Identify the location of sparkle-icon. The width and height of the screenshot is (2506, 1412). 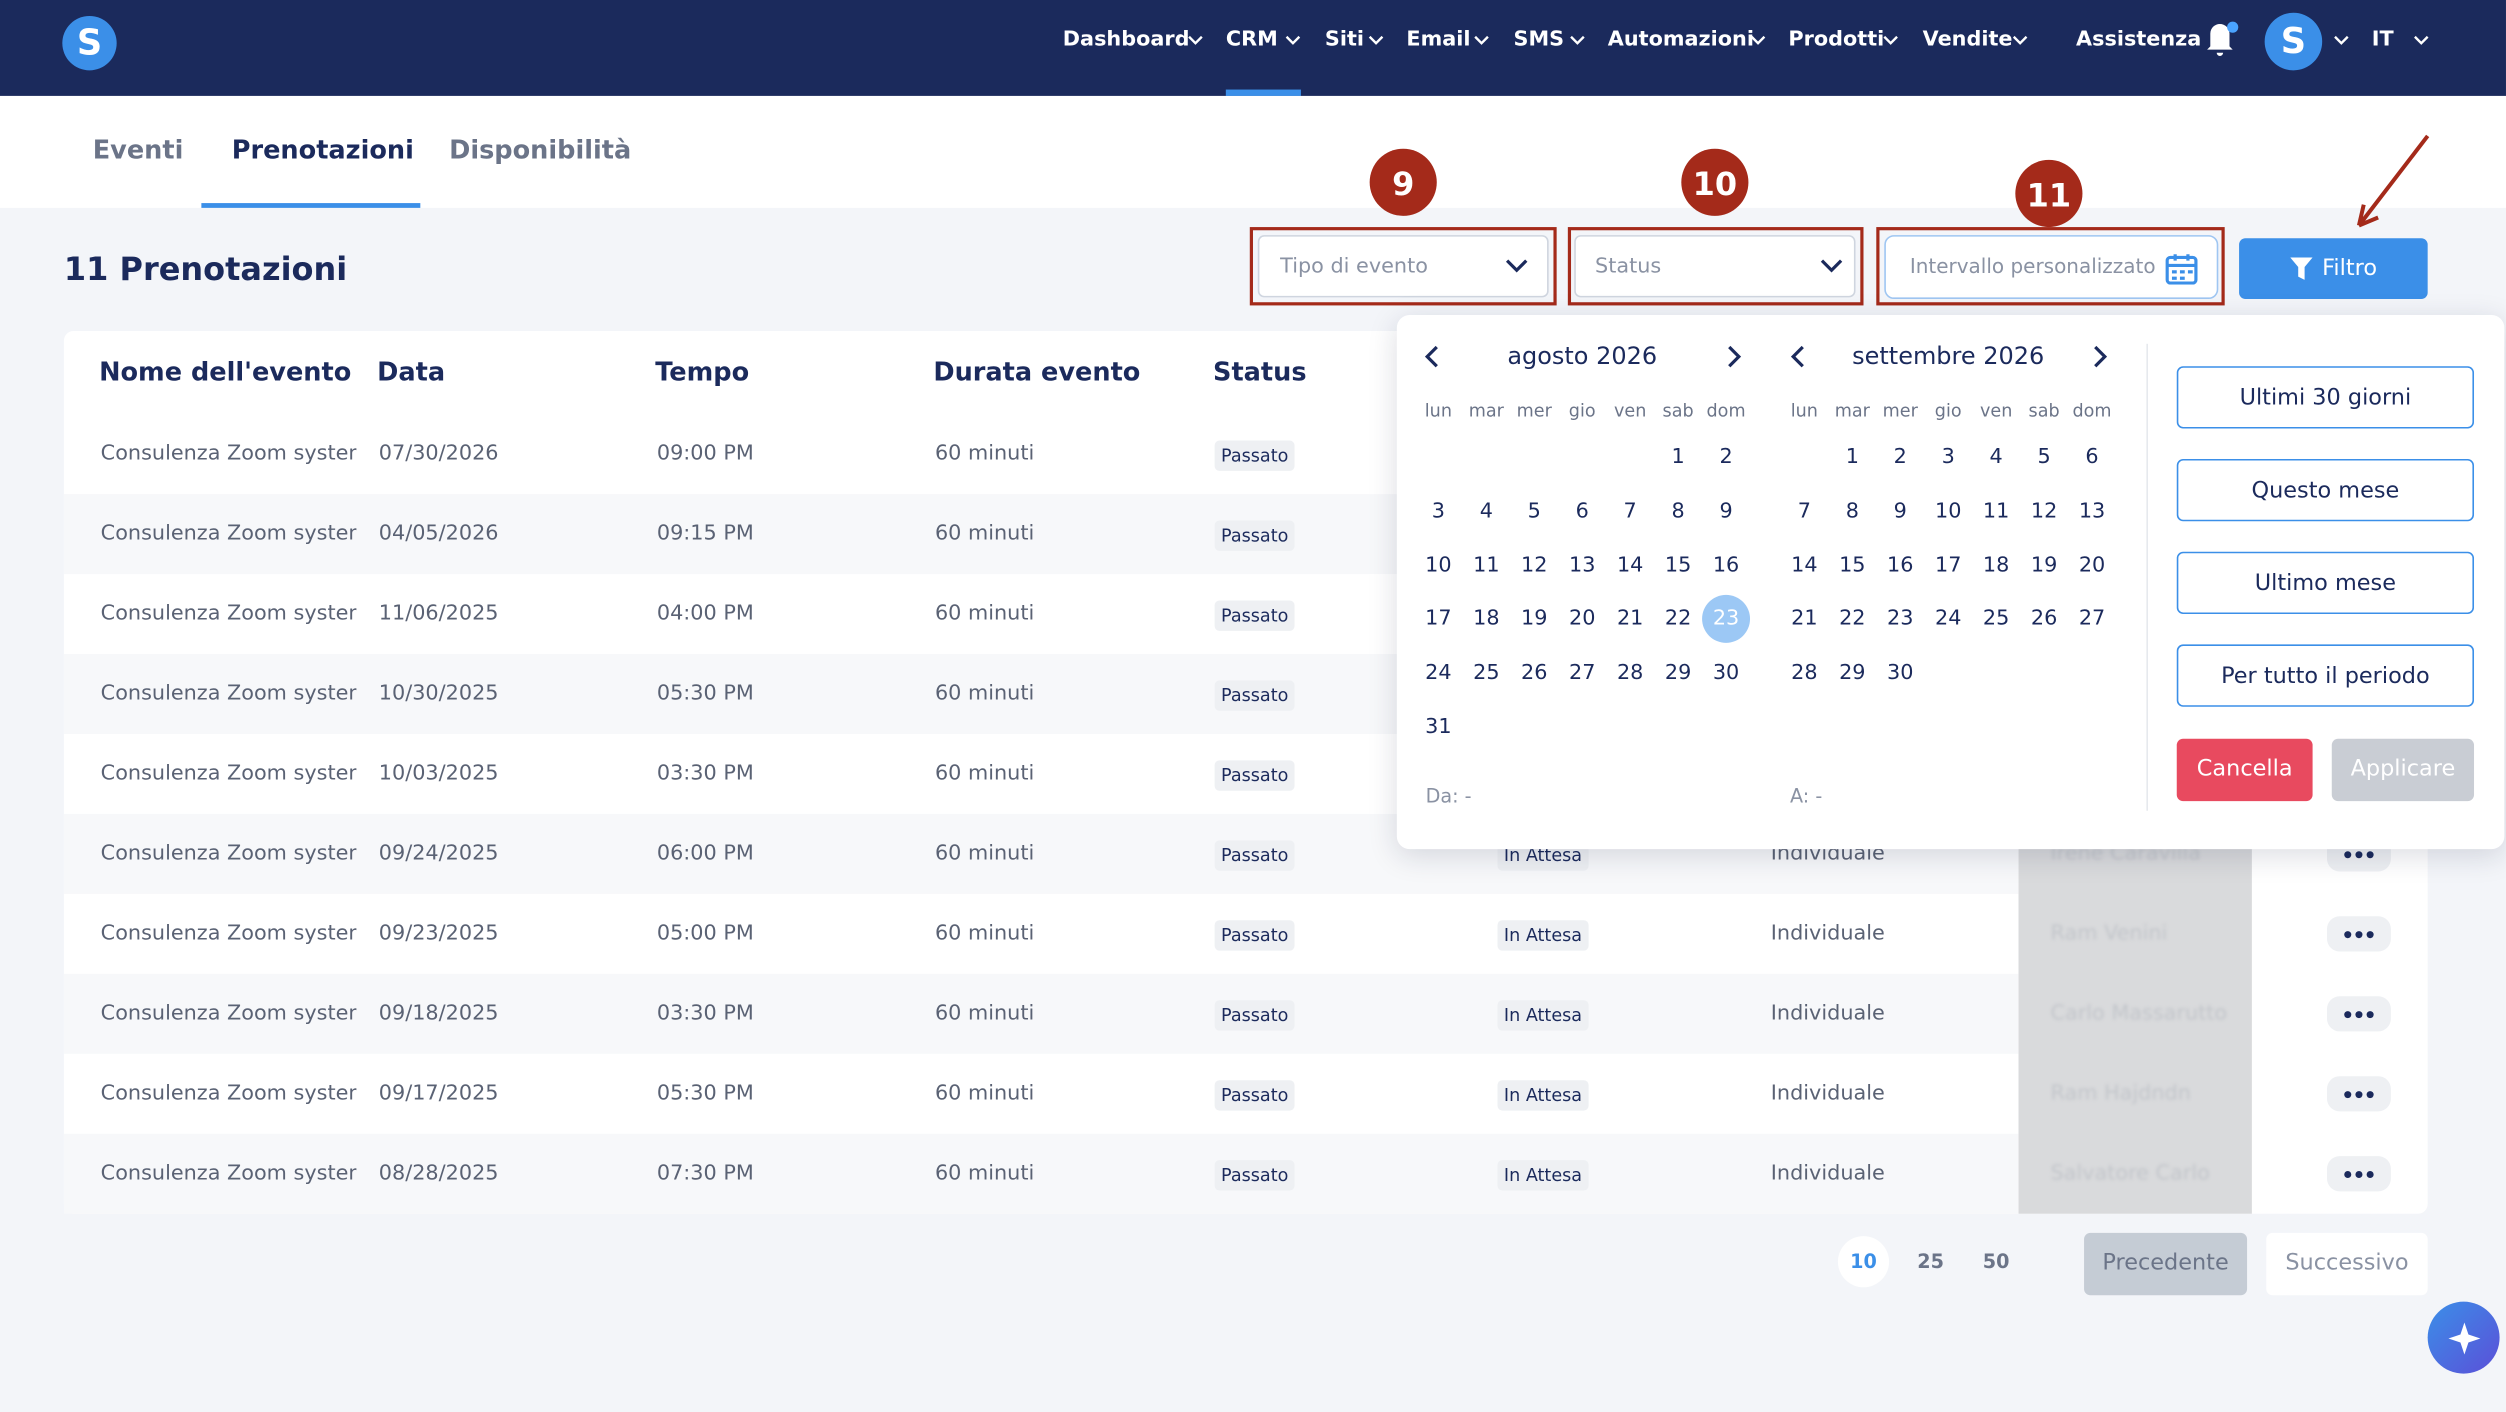
(2464, 1338).